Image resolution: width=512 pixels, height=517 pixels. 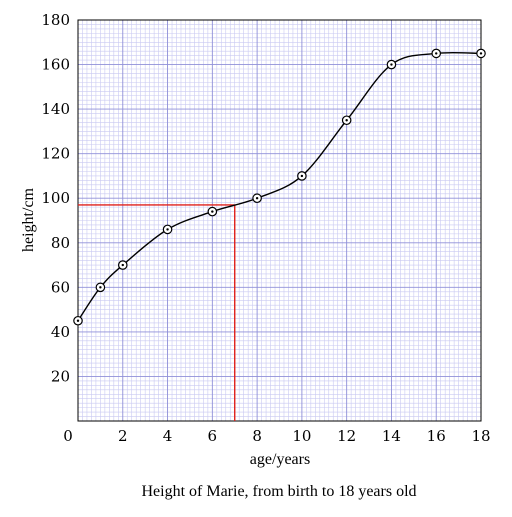 I want to click on y-tick-label: 60, so click(x=60, y=287).